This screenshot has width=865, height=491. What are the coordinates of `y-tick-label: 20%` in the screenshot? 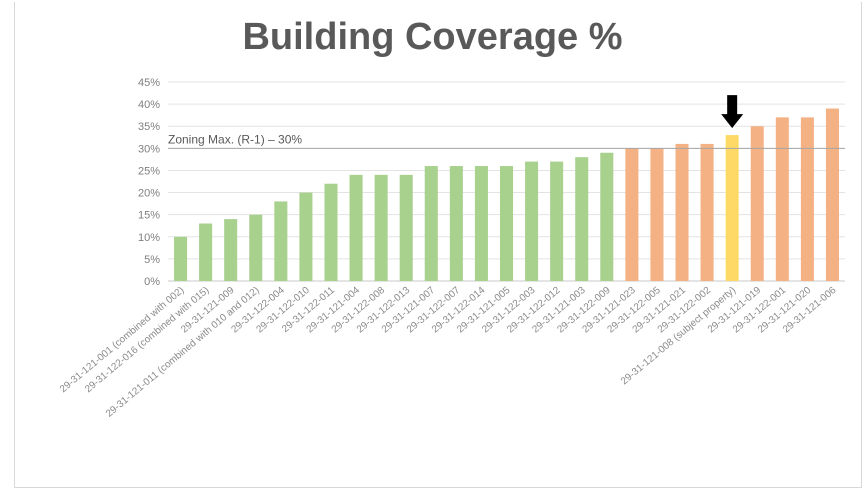 It's located at (149, 194).